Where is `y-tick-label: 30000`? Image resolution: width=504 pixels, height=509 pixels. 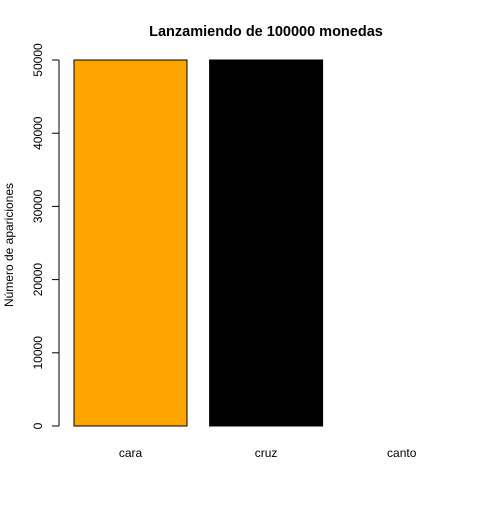
y-tick-label: 30000 is located at coordinates (38, 206).